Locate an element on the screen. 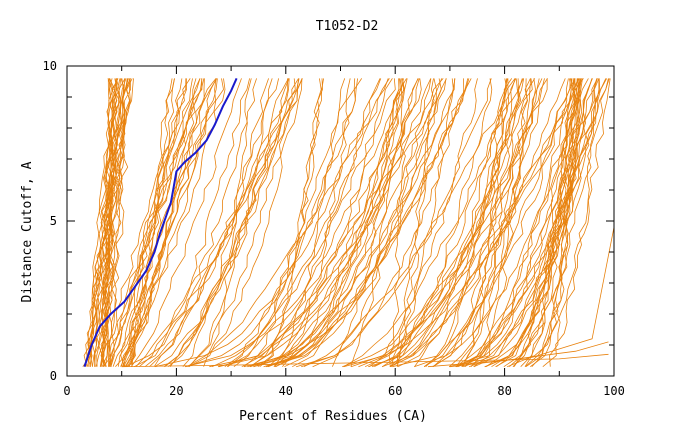 Image resolution: width=680 pixels, height=440 pixels. x-tick-label: 80 is located at coordinates (504, 391).